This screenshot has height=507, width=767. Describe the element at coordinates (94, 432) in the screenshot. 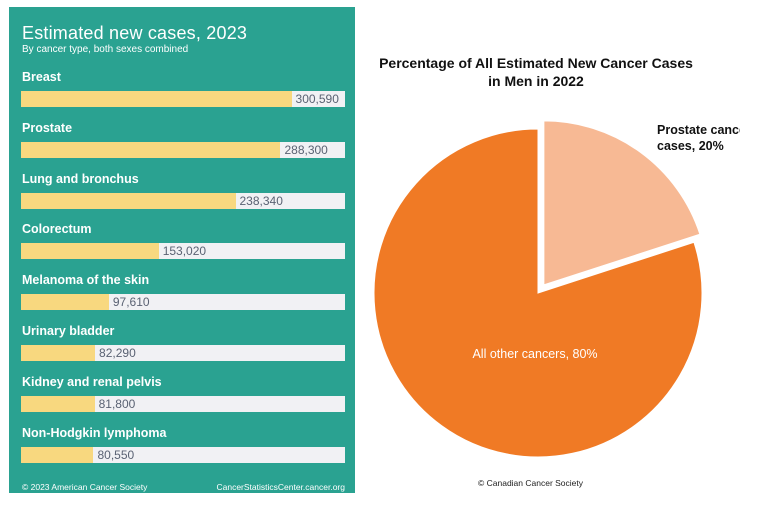

I see `bar-category-label: Non-Hodgkin lymphoma` at that location.